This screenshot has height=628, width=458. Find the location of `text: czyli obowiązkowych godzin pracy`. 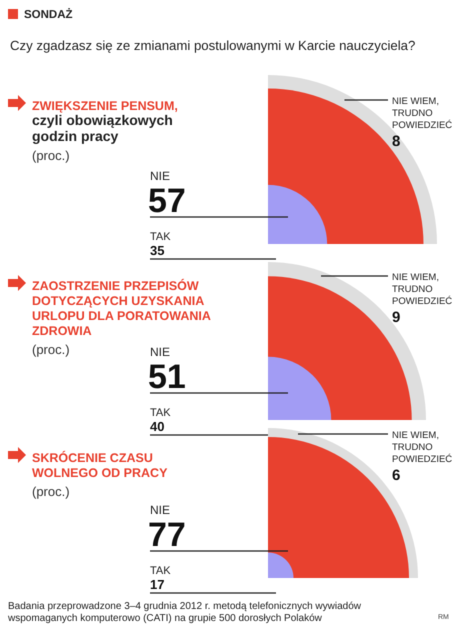

text: czyli obowiązkowych godzin pracy is located at coordinates (102, 128).